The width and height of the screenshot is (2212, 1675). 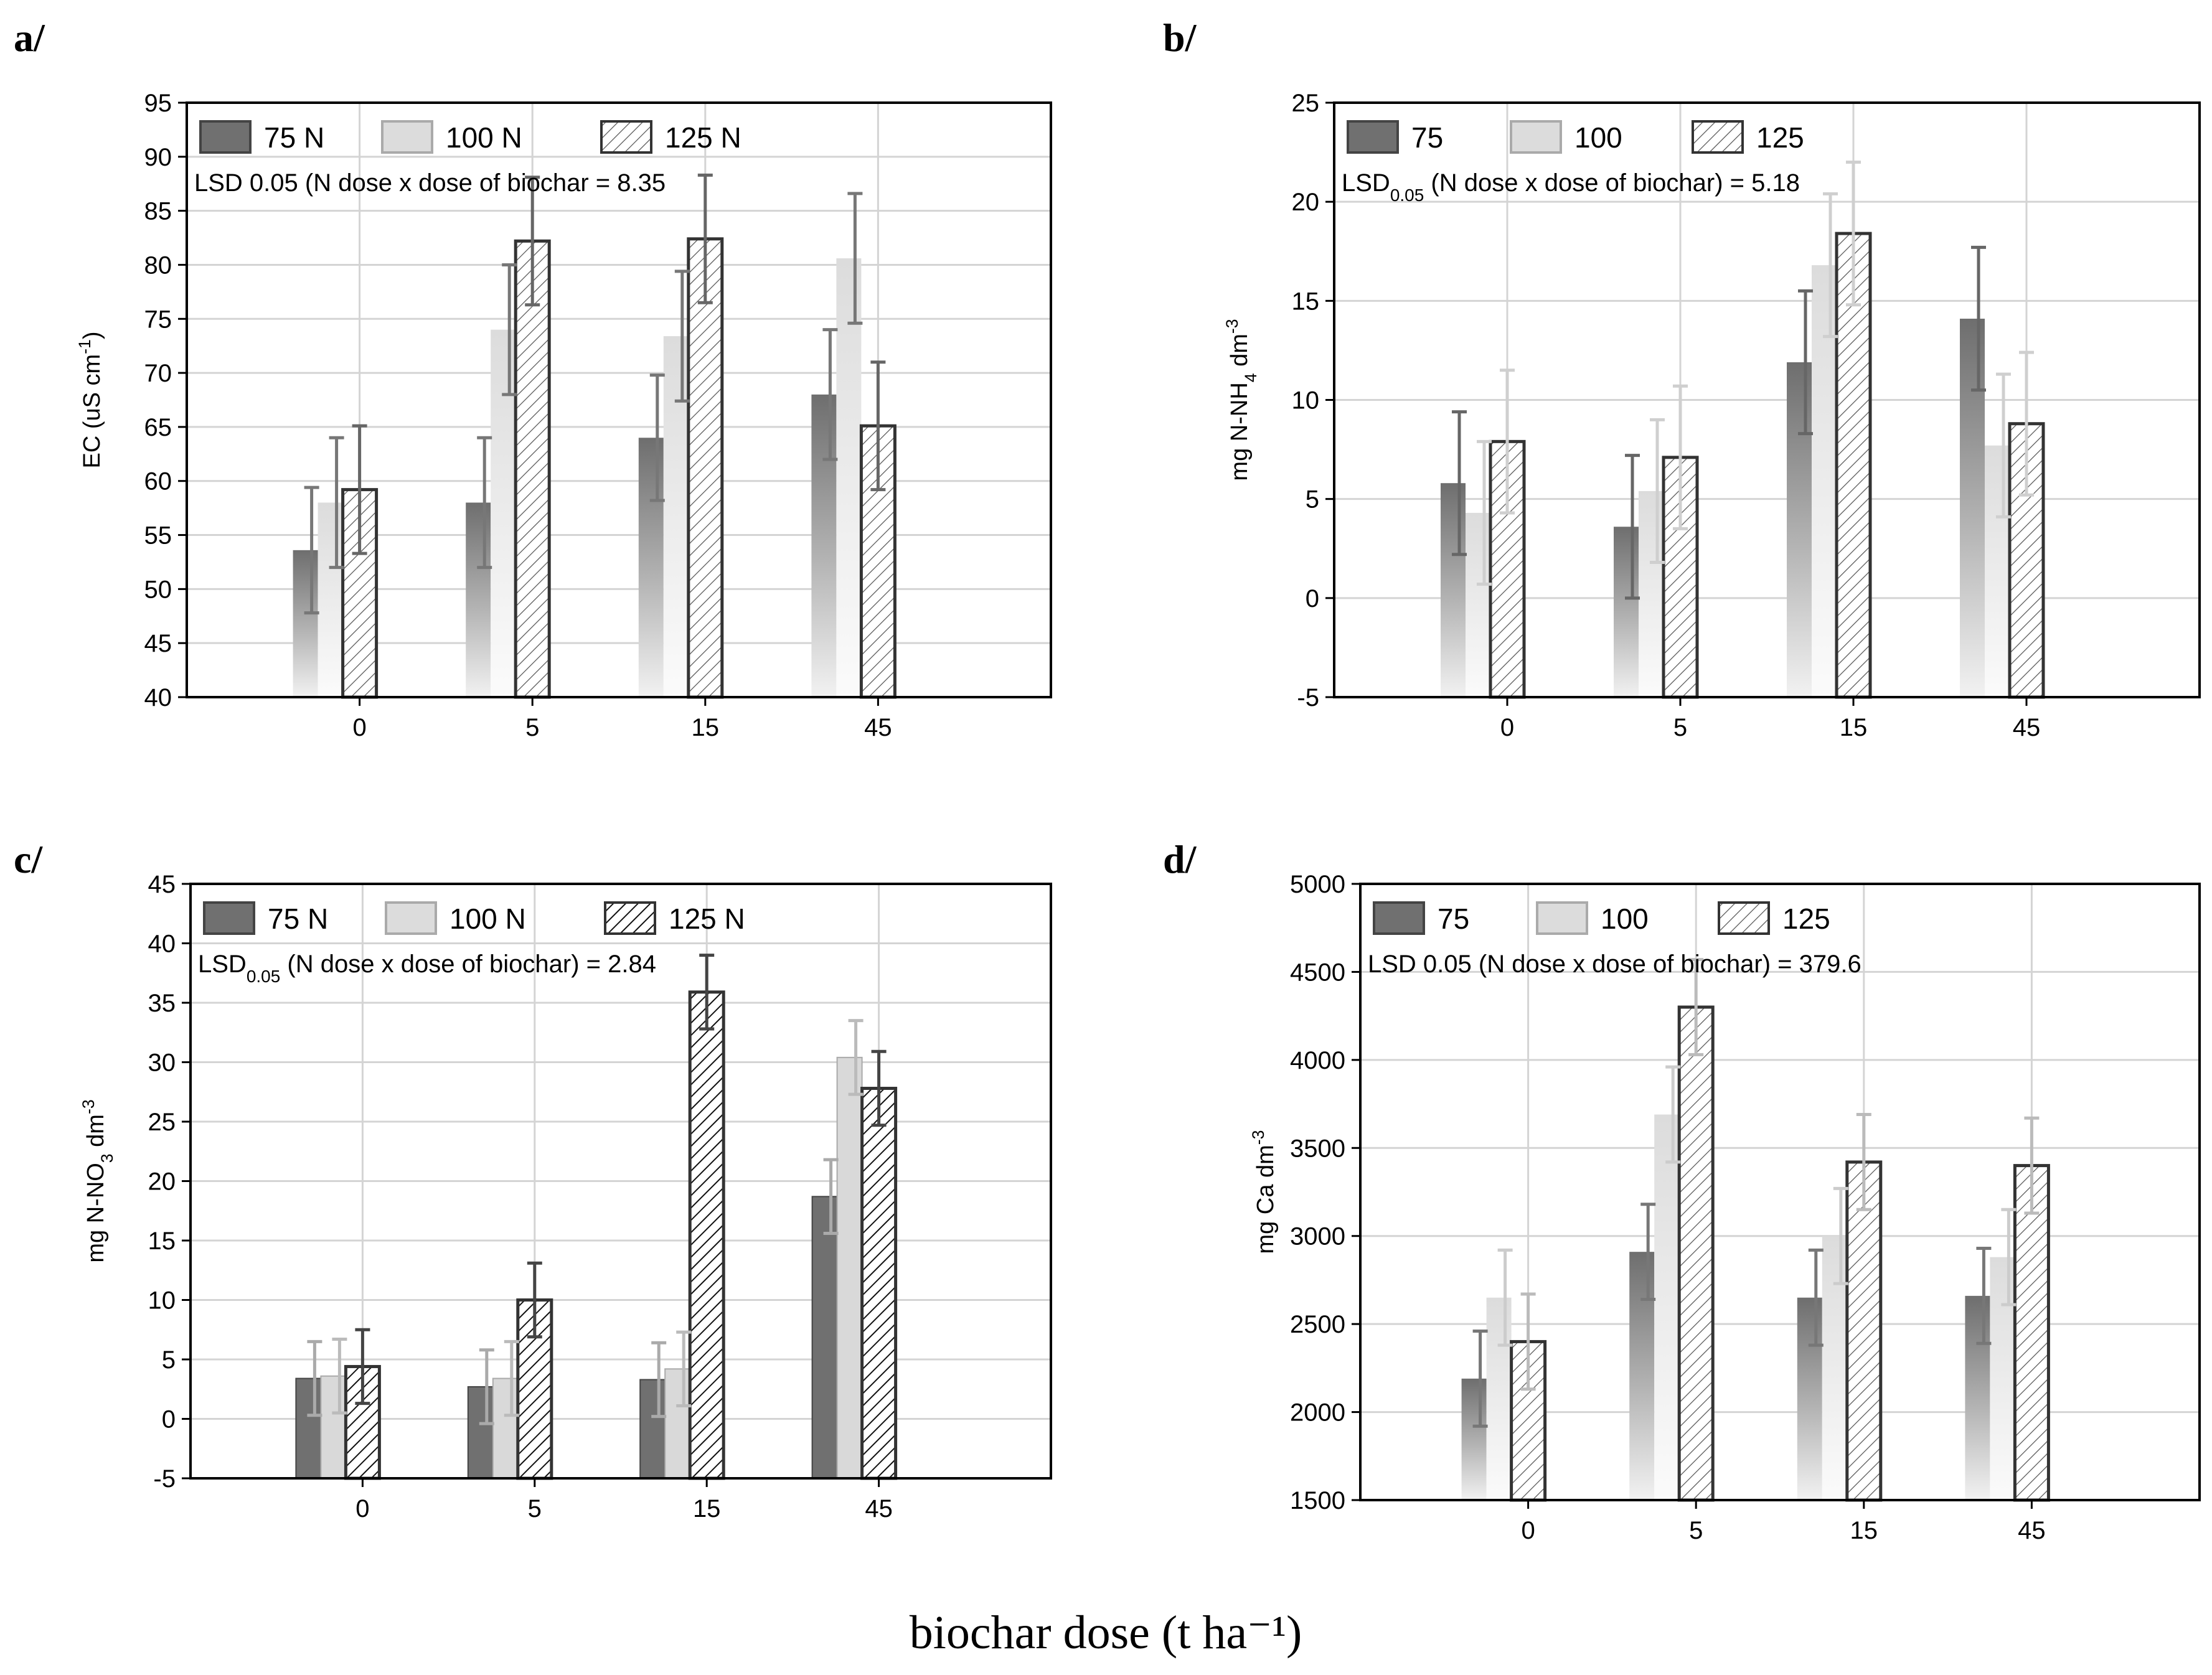 I want to click on y-tick-label: 50, so click(x=158, y=589).